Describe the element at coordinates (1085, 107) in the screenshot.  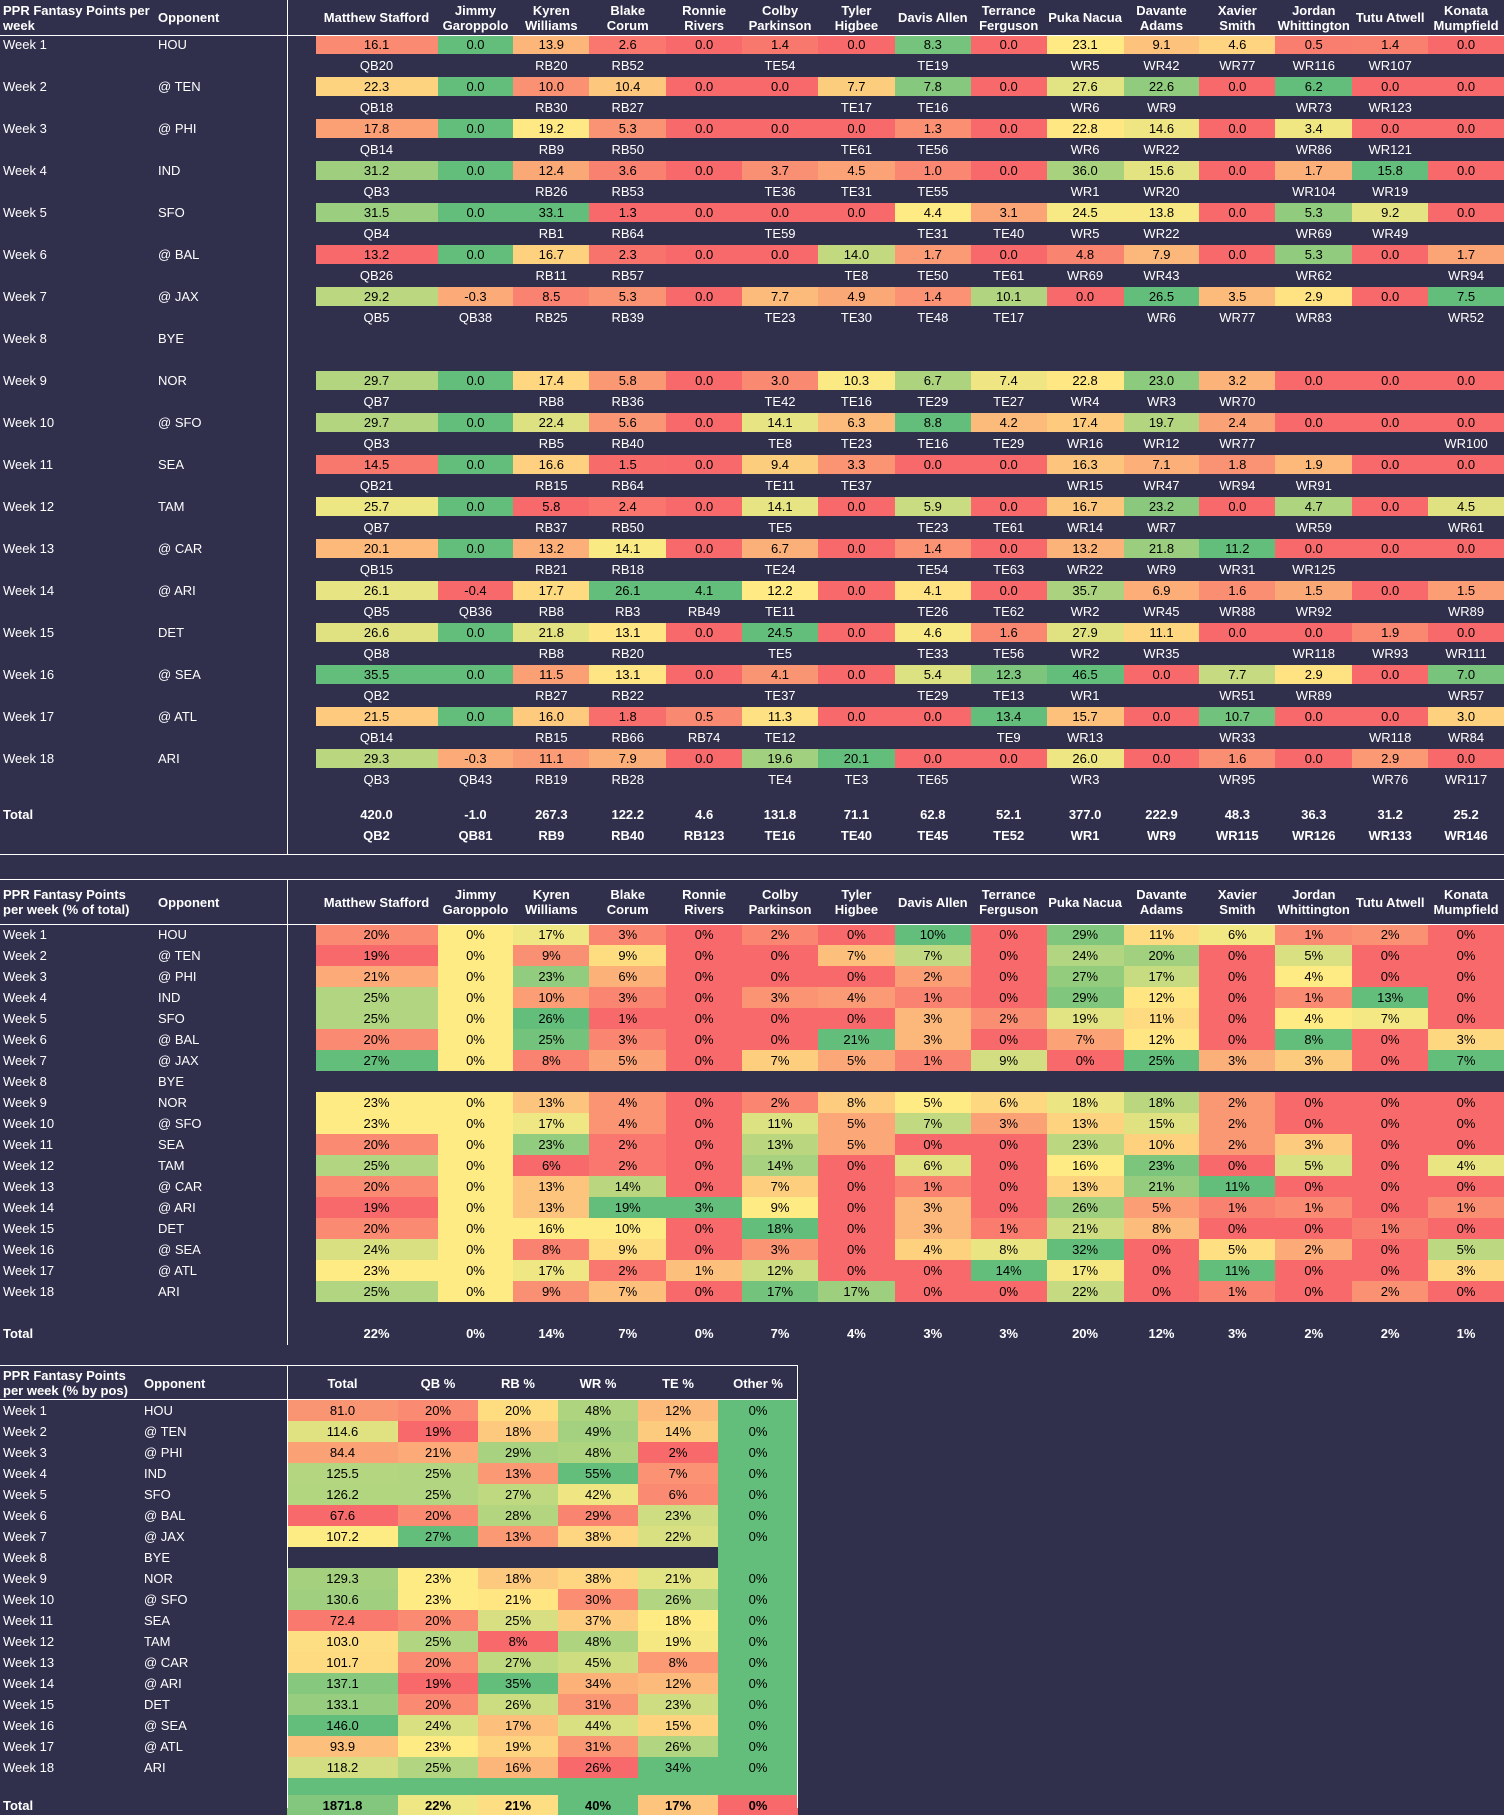
I see `rank-cell: WR6` at that location.